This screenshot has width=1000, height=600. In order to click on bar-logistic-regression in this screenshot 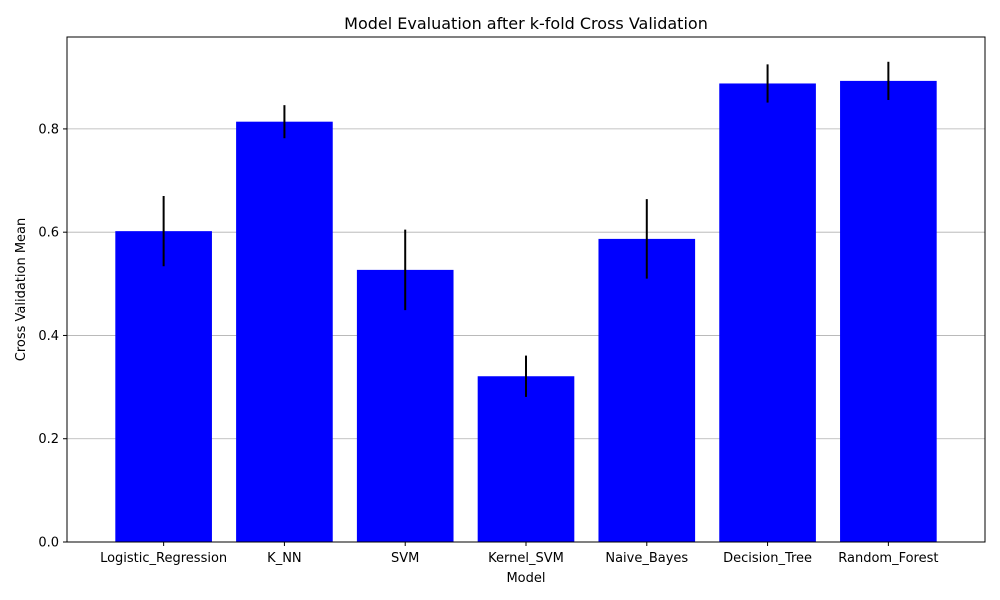, I will do `click(163, 386)`.